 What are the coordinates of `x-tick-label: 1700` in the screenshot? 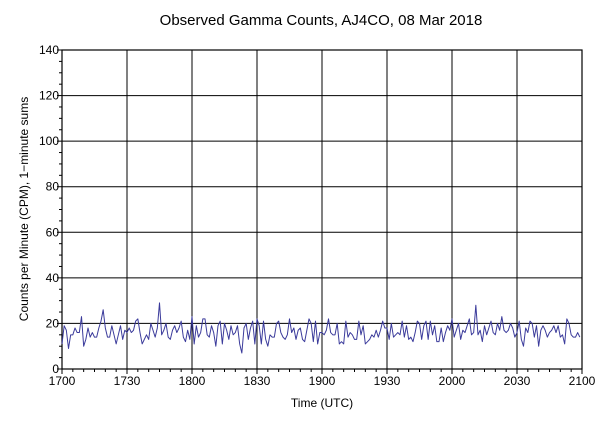 It's located at (62, 381).